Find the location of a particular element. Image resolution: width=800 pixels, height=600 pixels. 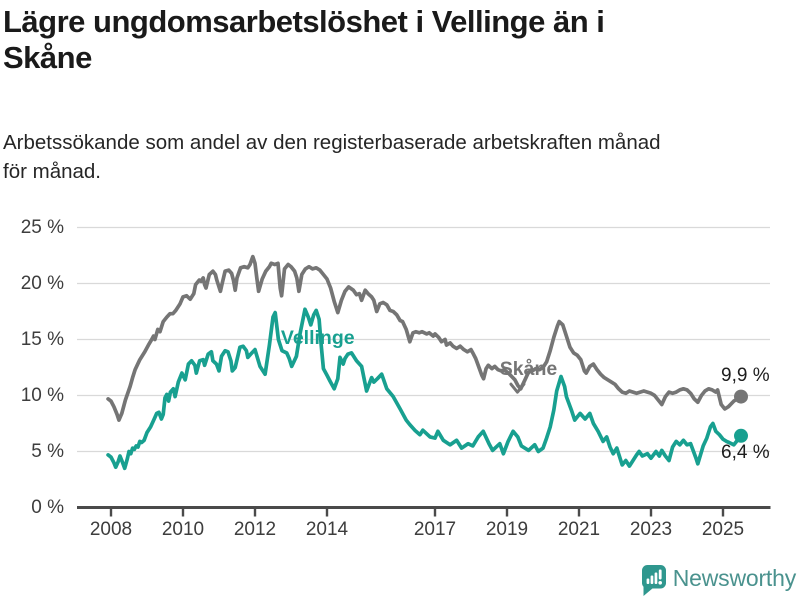

newsworthy-logo: Newsworthy is located at coordinates (717, 580).